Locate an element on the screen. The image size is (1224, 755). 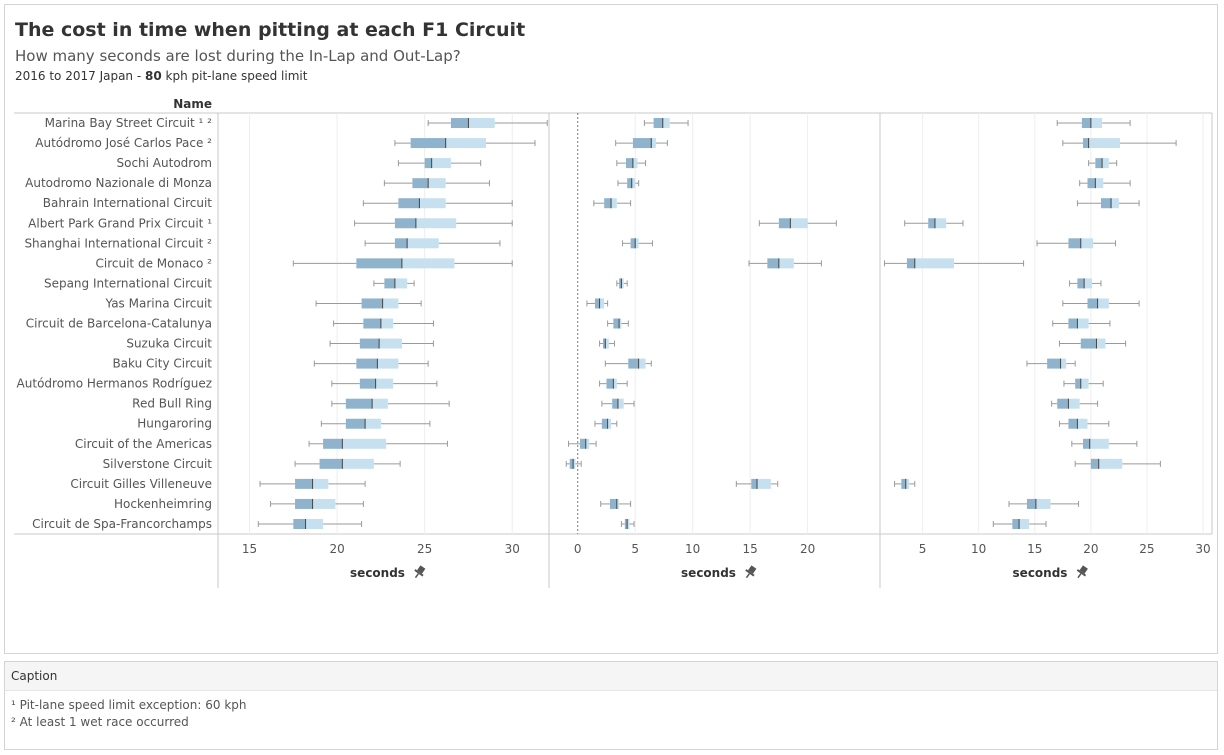
row-label: Circuit of the Americas is located at coordinates (143, 444).